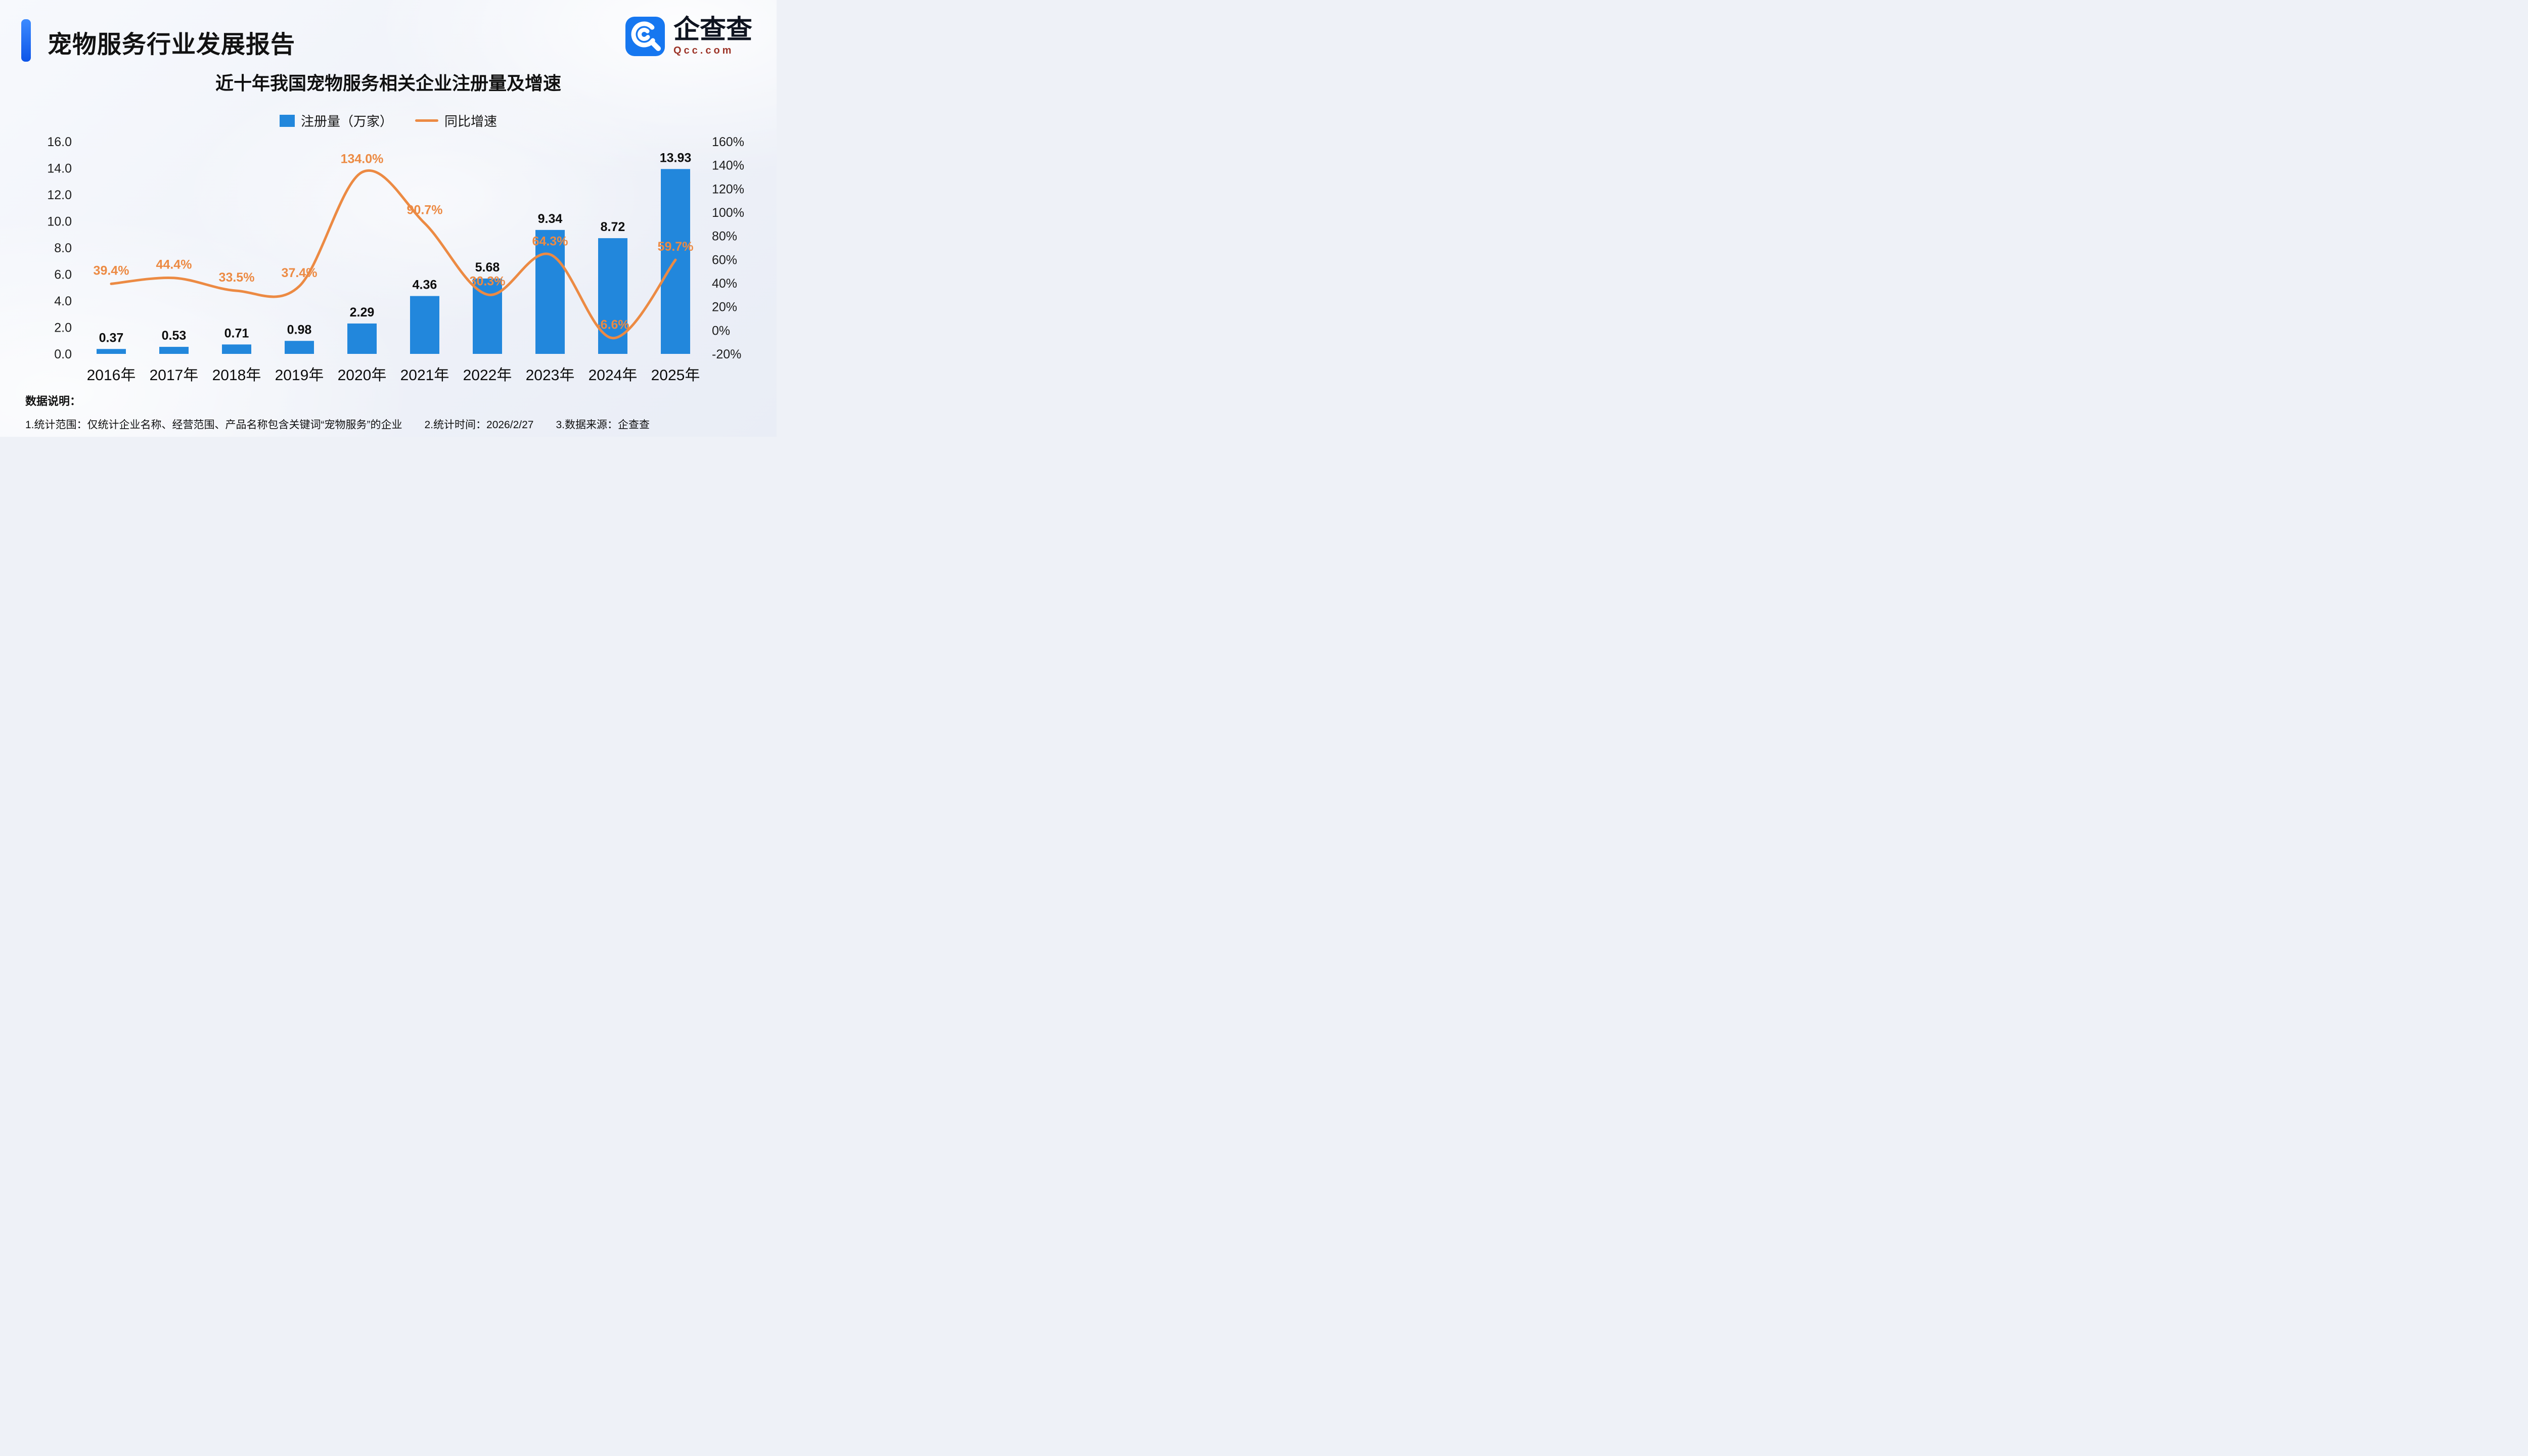 This screenshot has height=1456, width=2528. What do you see at coordinates (172, 44) in the screenshot?
I see `report-title: 宠物服务行业发展报告` at bounding box center [172, 44].